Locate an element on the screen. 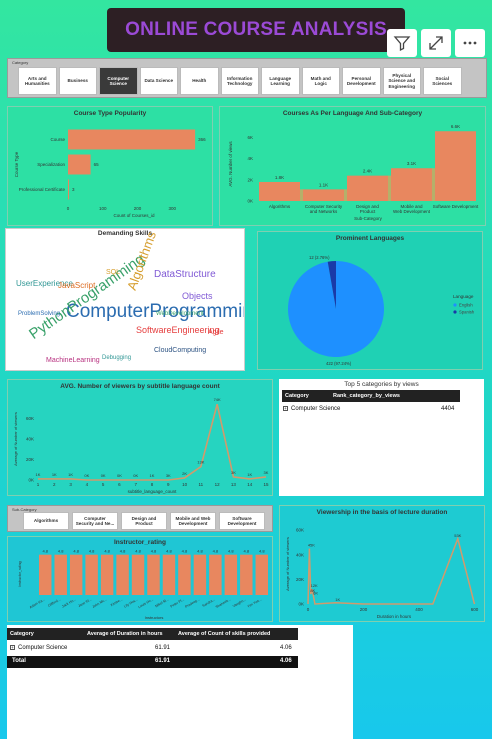 The width and height of the screenshot is (492, 739). legend-label: Spanish is located at coordinates (467, 312).